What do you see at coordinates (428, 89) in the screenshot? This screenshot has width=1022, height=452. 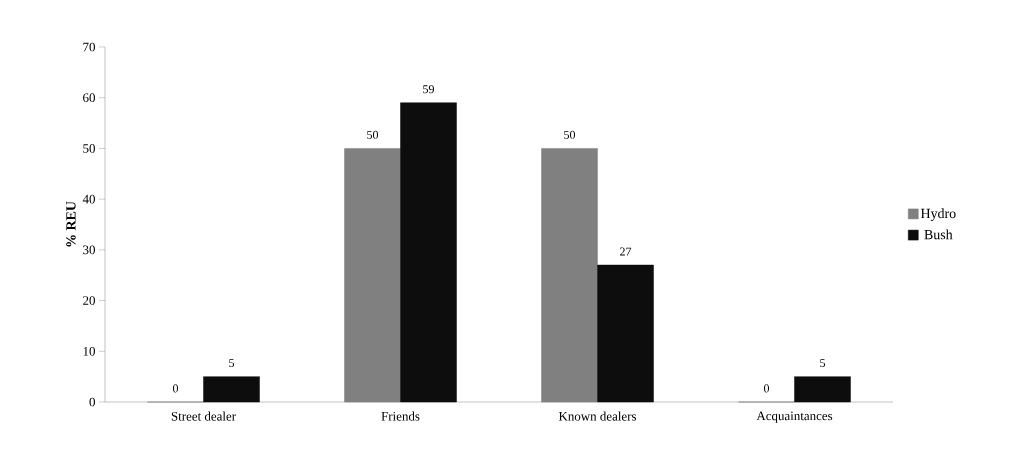 I see `data-label: 59` at bounding box center [428, 89].